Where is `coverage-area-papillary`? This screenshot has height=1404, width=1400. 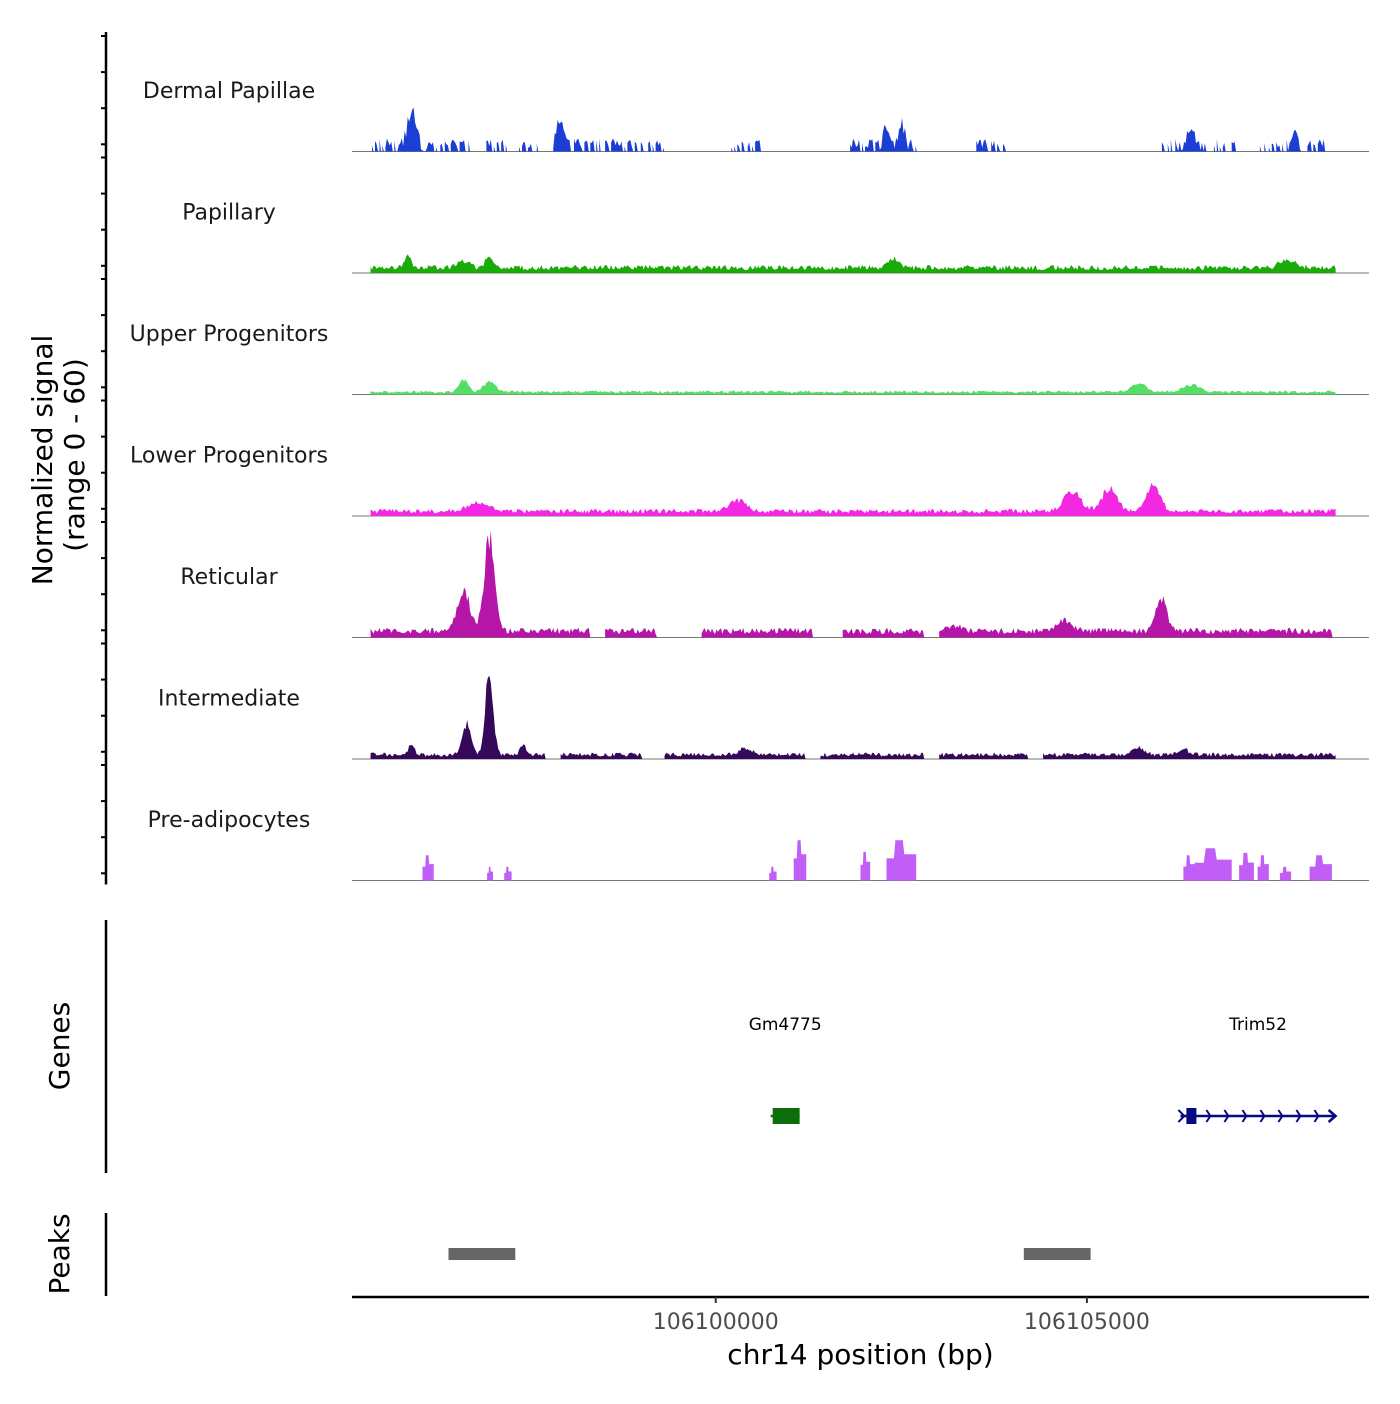
coverage-area-papillary is located at coordinates (853, 263).